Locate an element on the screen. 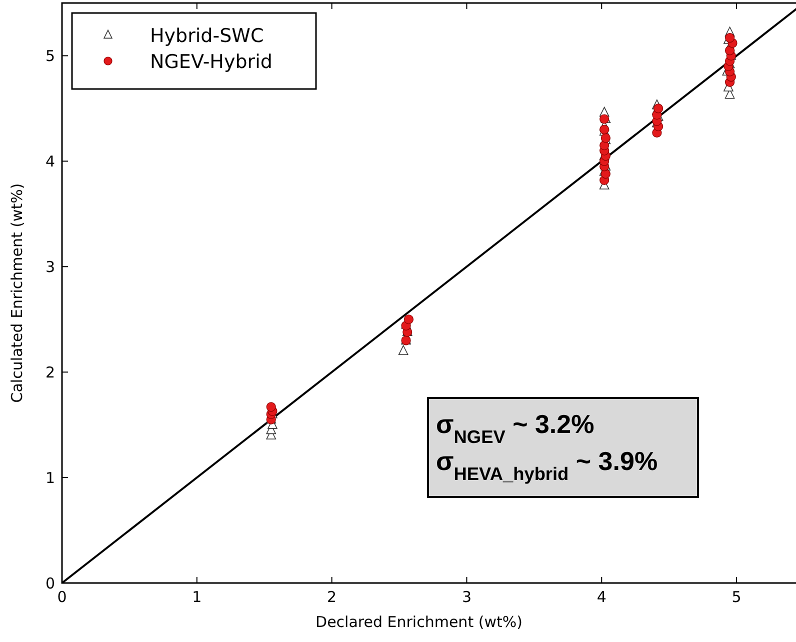 The image size is (796, 642). y-tick-label: 2 is located at coordinates (50, 372).